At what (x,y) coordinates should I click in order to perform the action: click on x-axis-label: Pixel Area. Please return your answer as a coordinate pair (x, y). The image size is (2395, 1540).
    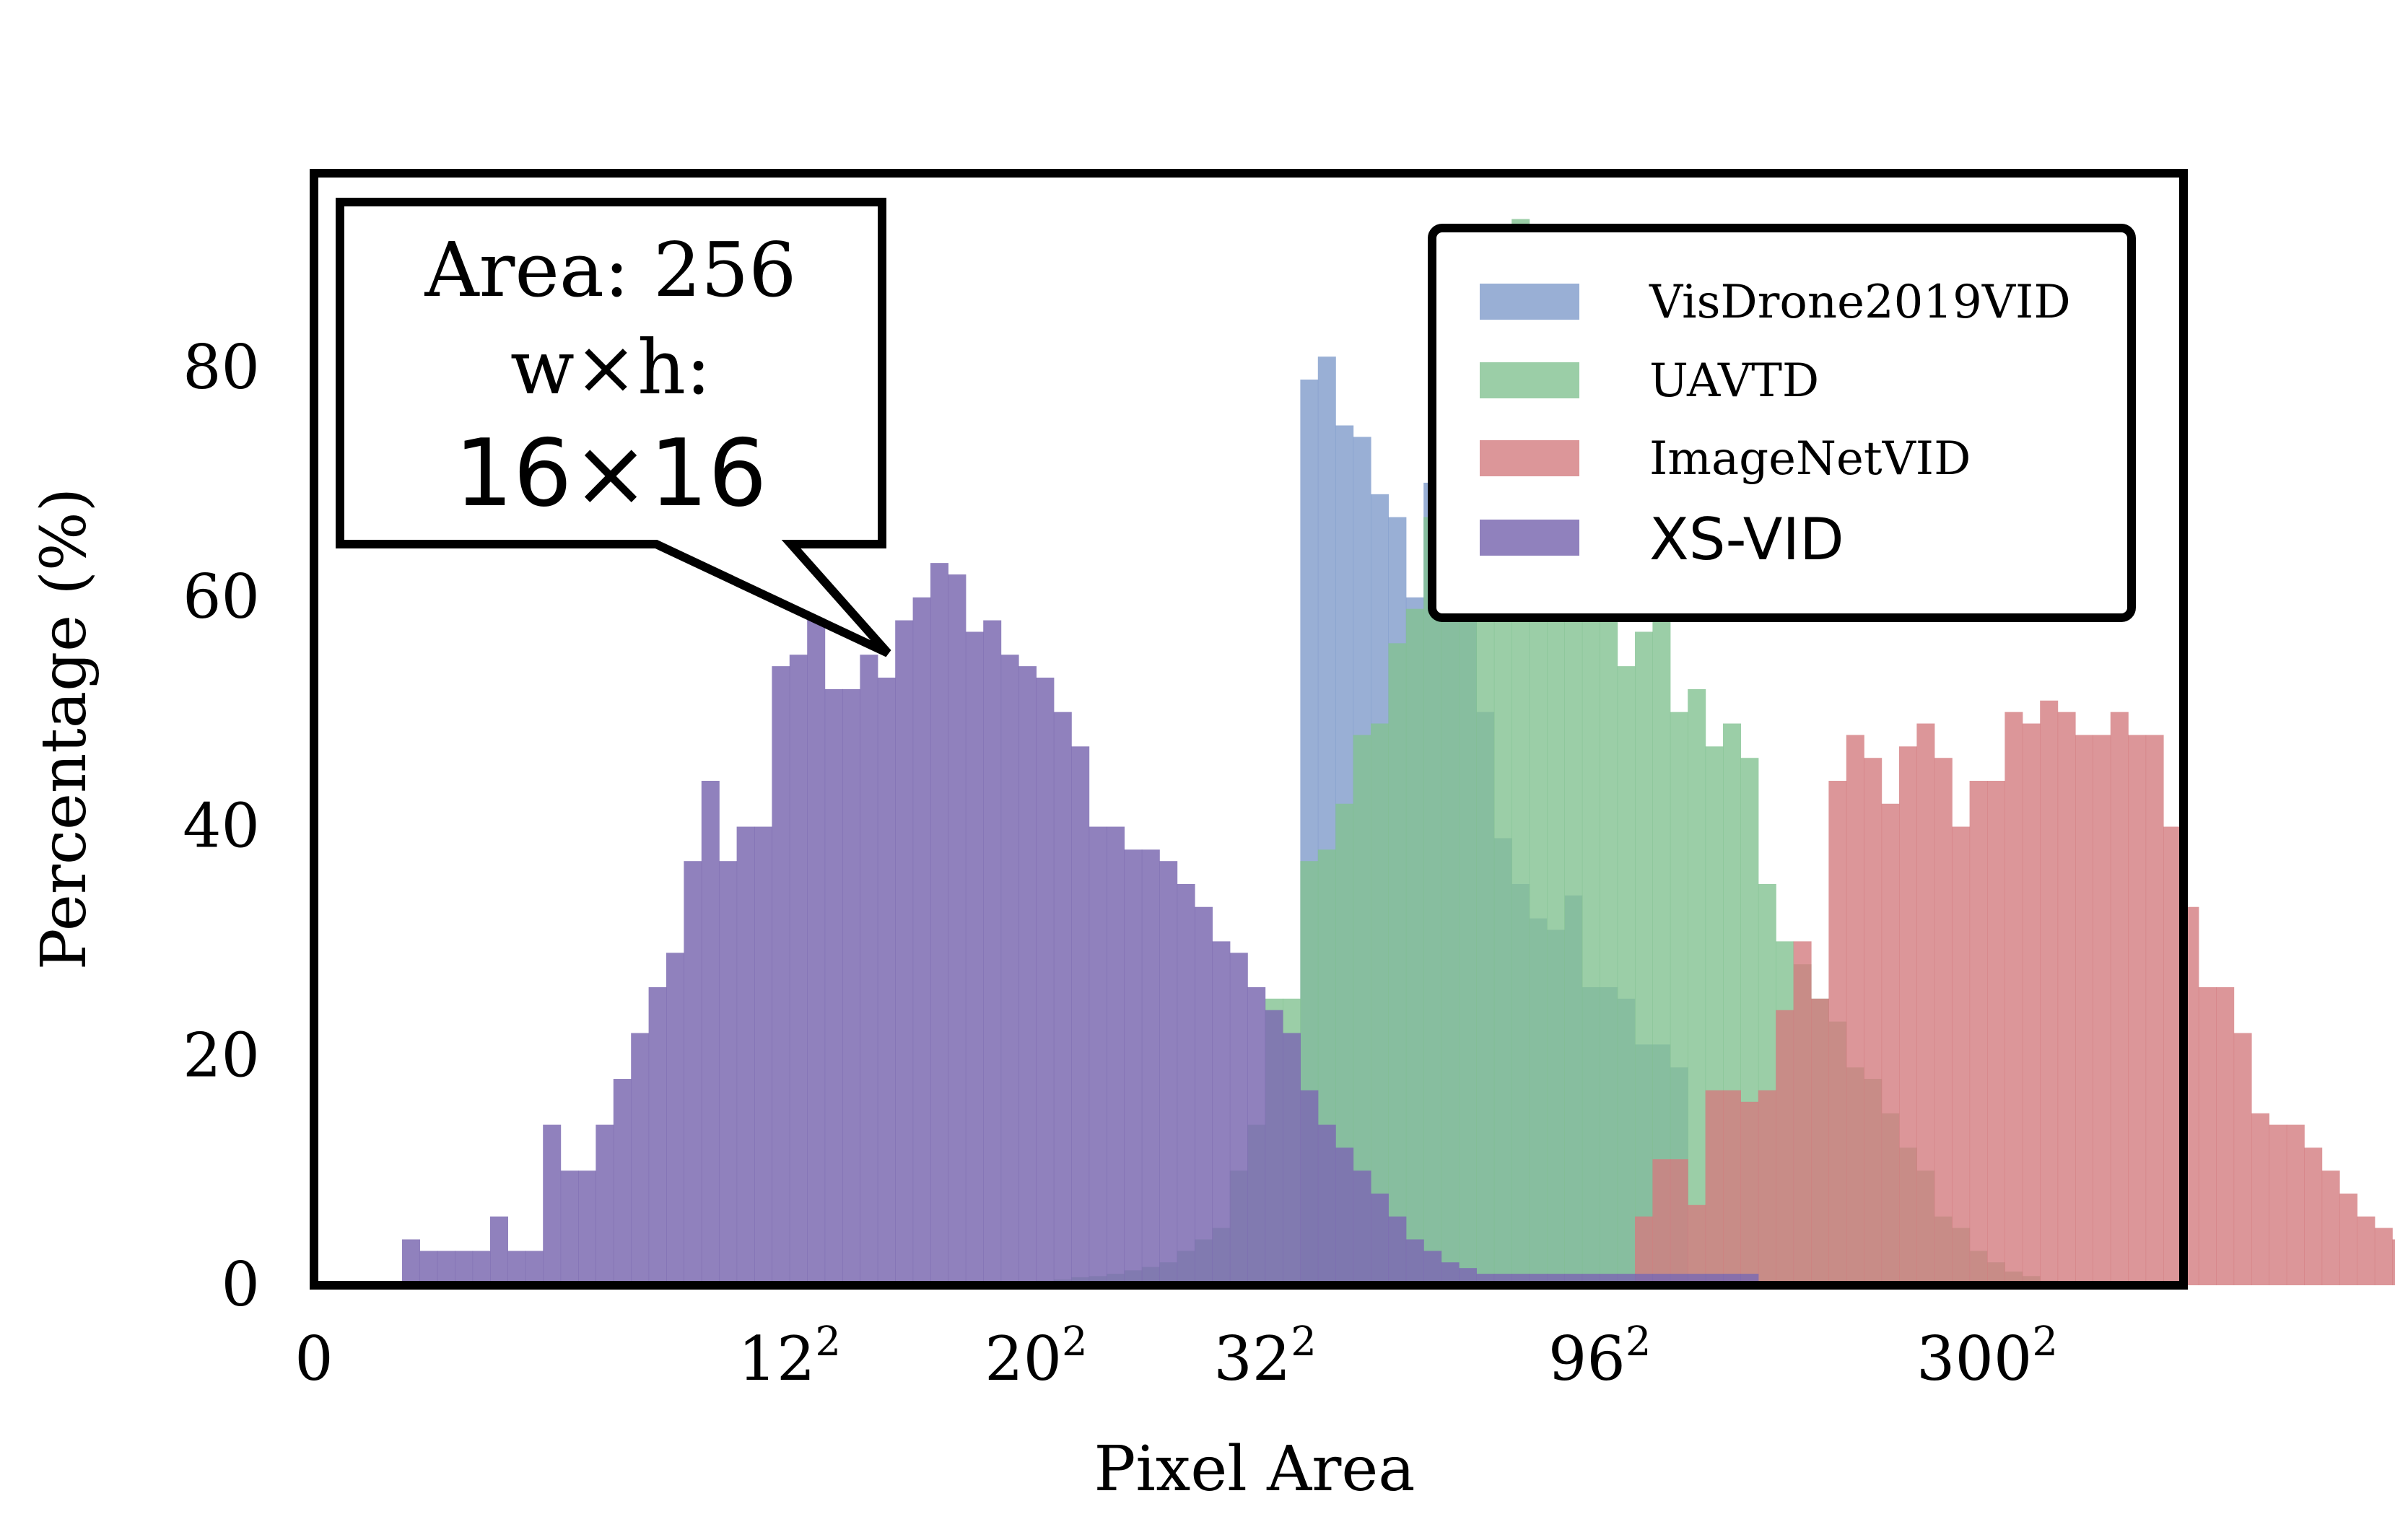
    Looking at the image, I should click on (1254, 1469).